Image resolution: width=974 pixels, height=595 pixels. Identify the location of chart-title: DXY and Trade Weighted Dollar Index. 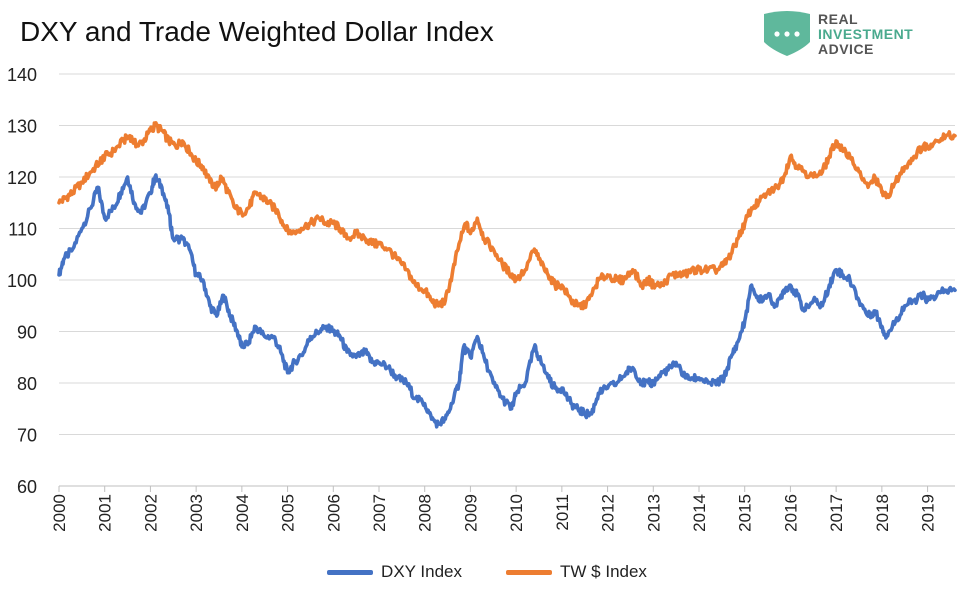
(257, 31).